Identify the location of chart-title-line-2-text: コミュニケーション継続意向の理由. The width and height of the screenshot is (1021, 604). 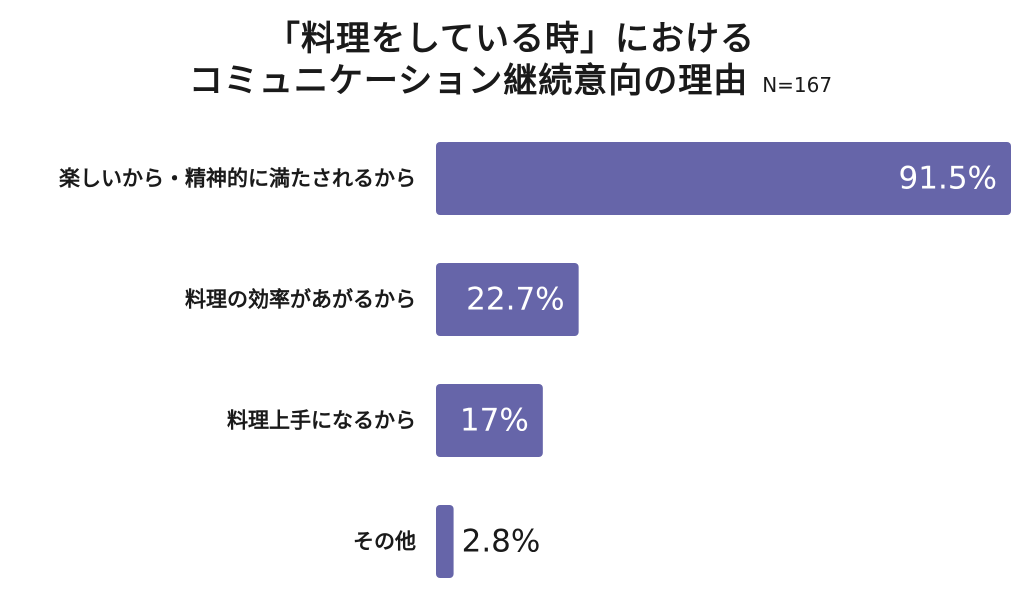
(468, 81).